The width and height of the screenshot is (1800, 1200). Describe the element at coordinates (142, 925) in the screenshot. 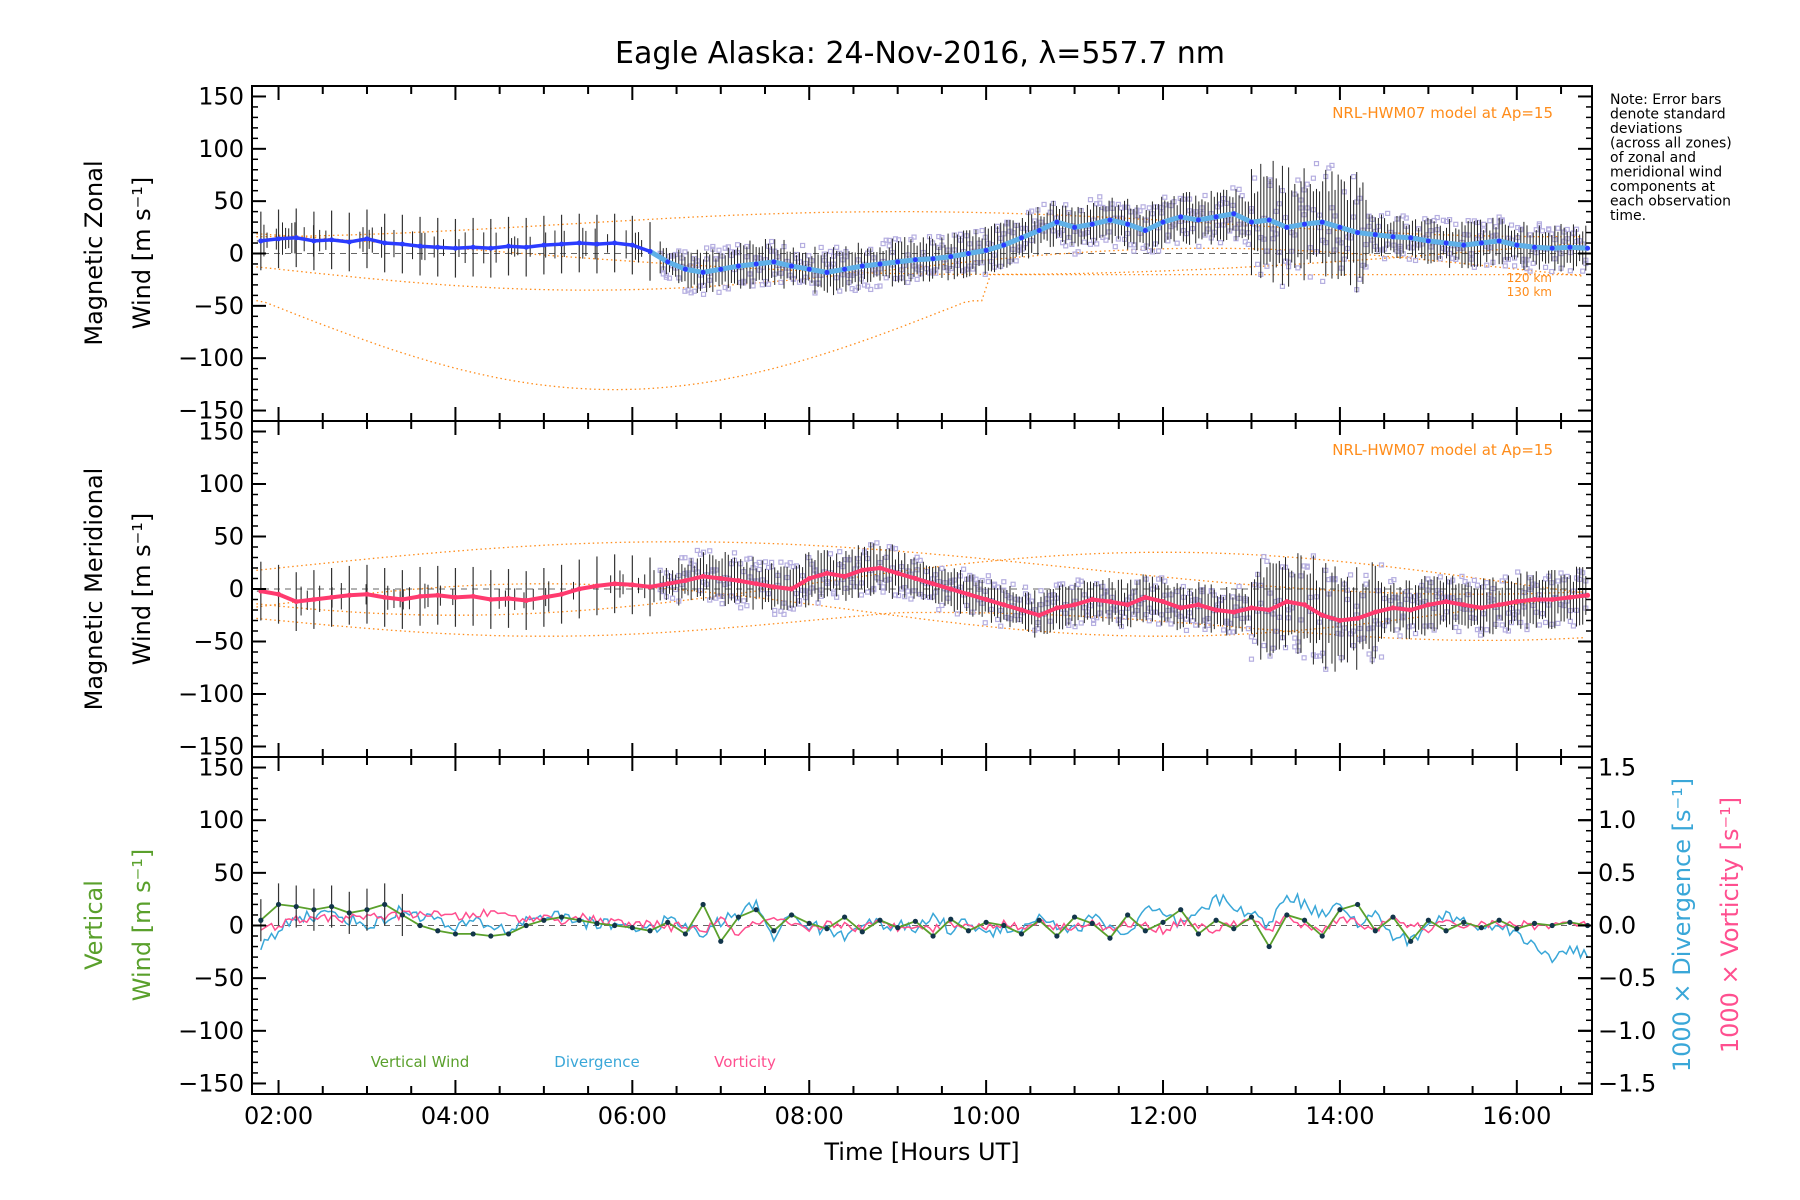

I see `vertical-ylabel-line2: Wind [m s⁻¹]` at that location.